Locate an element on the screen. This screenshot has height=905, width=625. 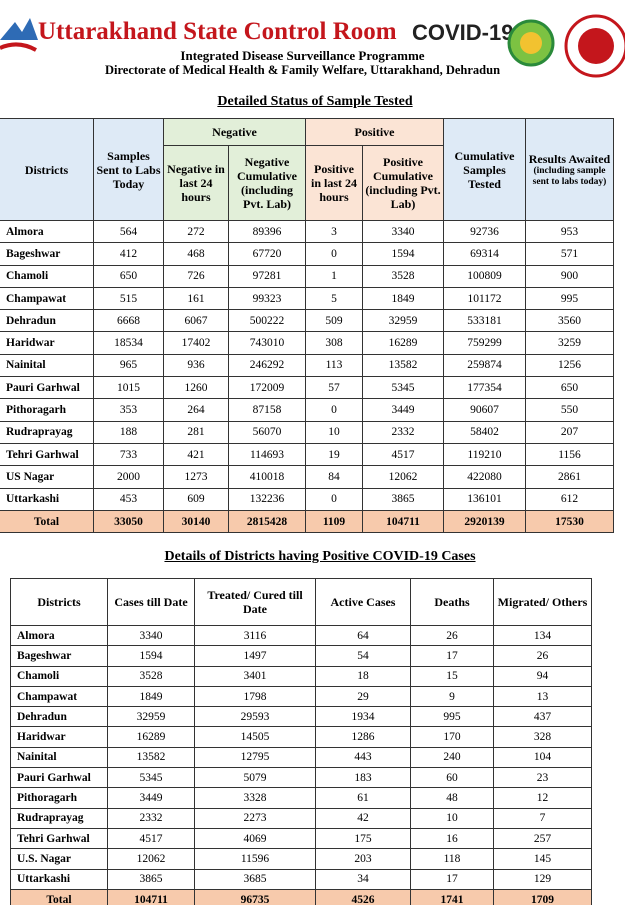
data-row: Chamoli 3528 3401 18 15 94 is located at coordinates (301, 676).